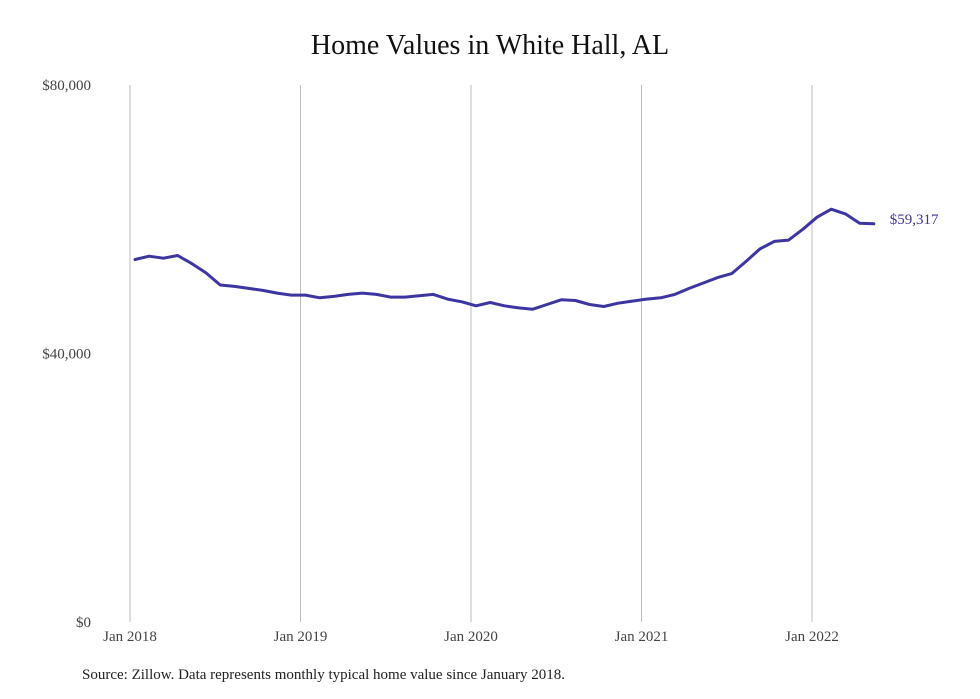 The height and width of the screenshot is (699, 980). I want to click on series-line, so click(504, 259).